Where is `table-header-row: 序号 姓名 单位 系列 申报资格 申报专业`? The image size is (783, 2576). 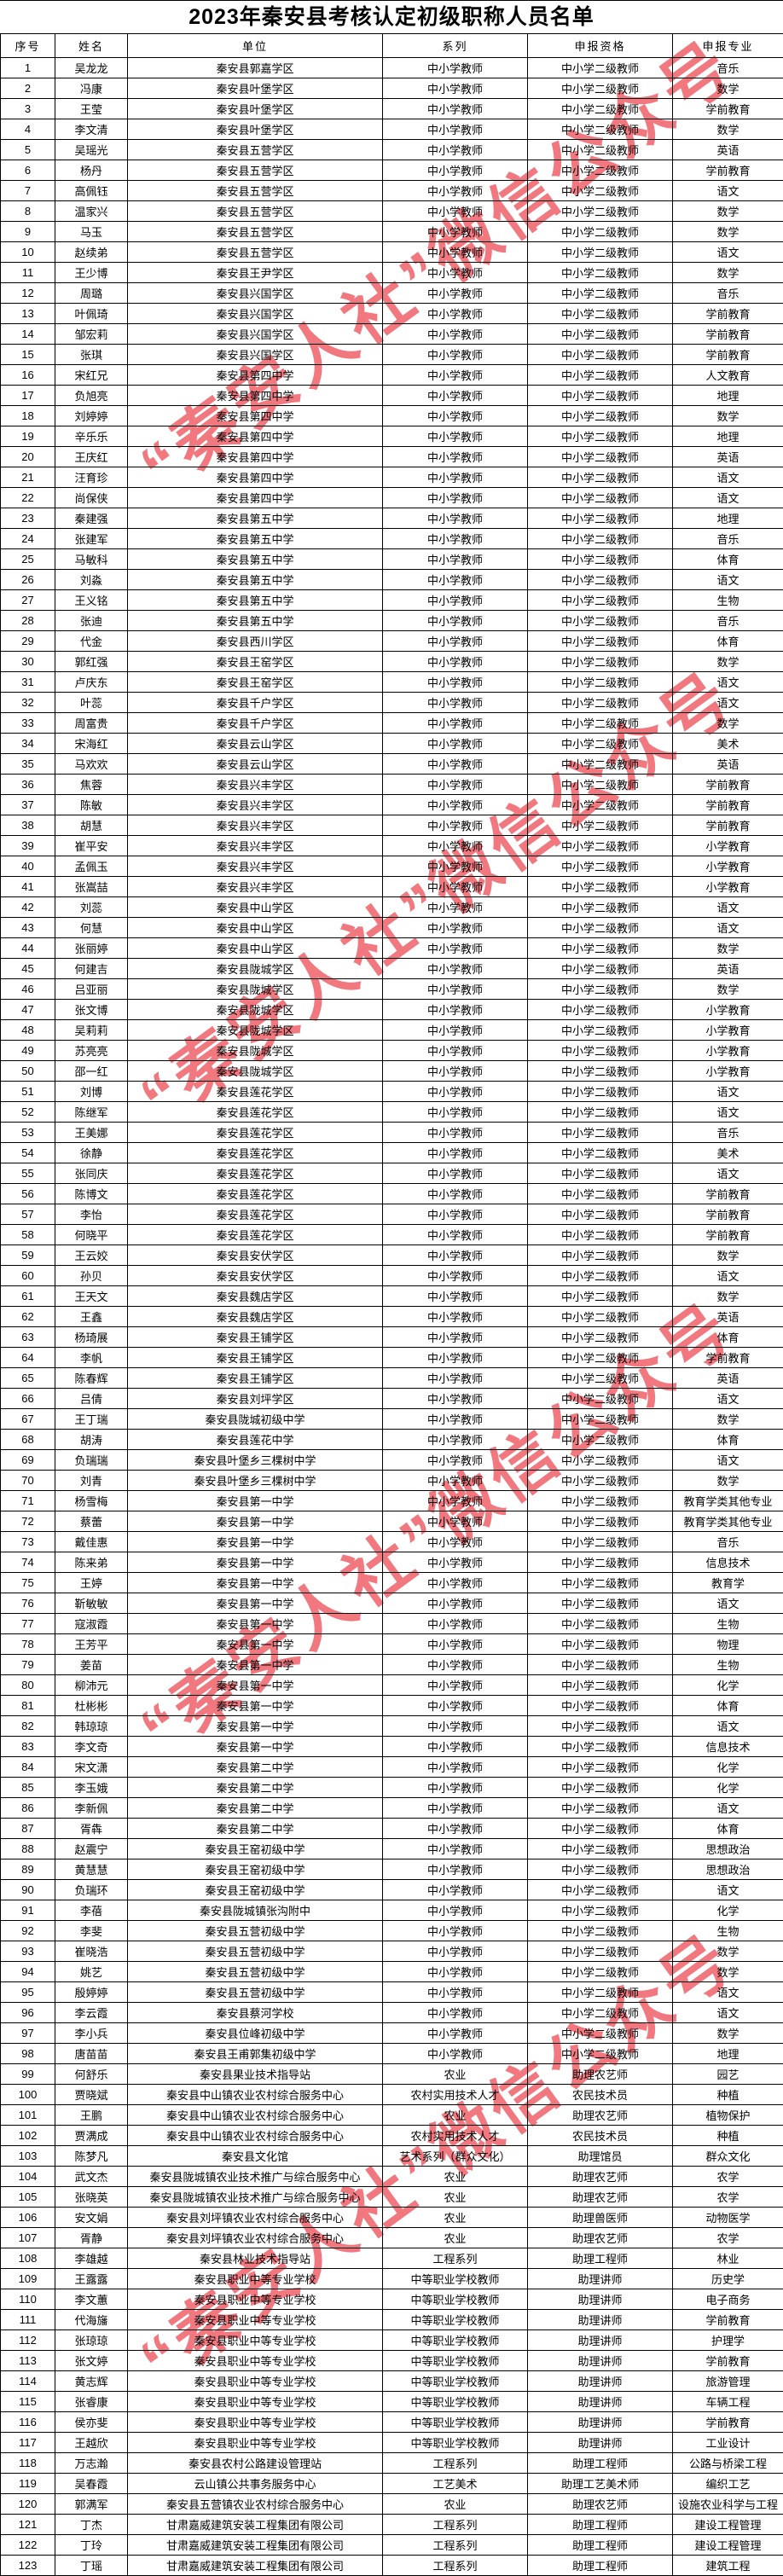
table-header-row: 序号 姓名 单位 系列 申报资格 申报专业 is located at coordinates (392, 46).